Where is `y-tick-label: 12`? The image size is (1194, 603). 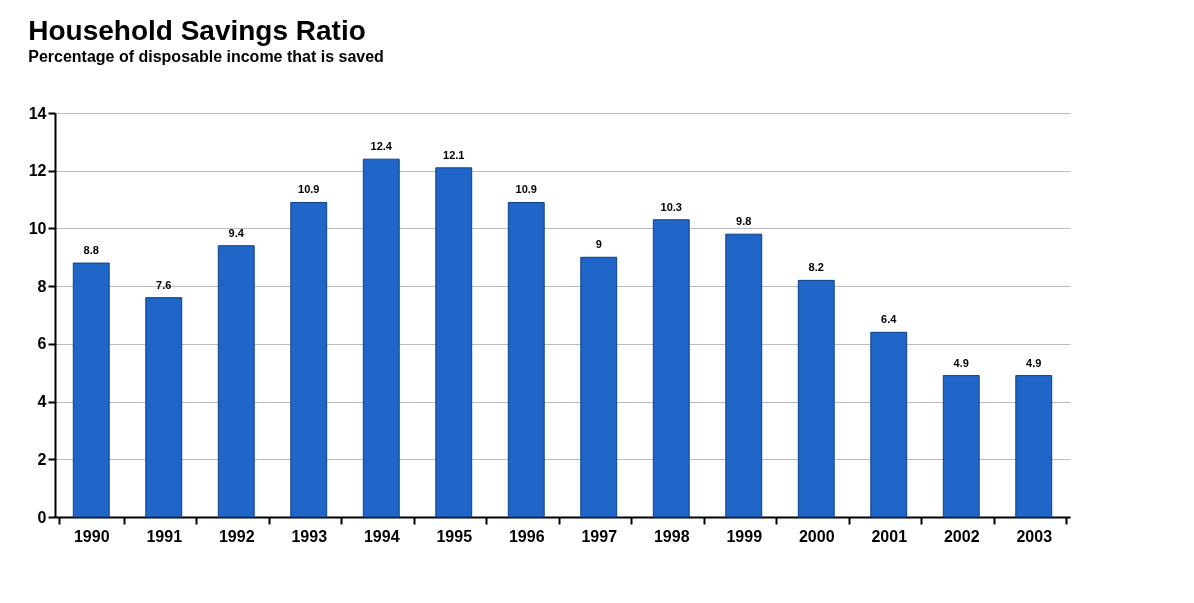 y-tick-label: 12 is located at coordinates (37, 171).